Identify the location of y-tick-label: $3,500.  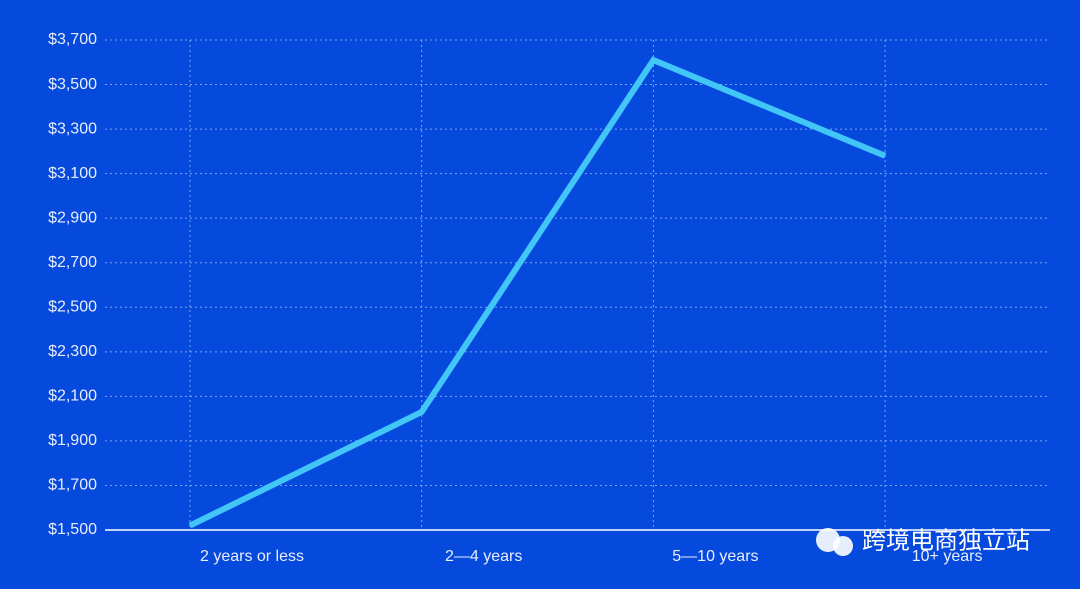
(72, 84).